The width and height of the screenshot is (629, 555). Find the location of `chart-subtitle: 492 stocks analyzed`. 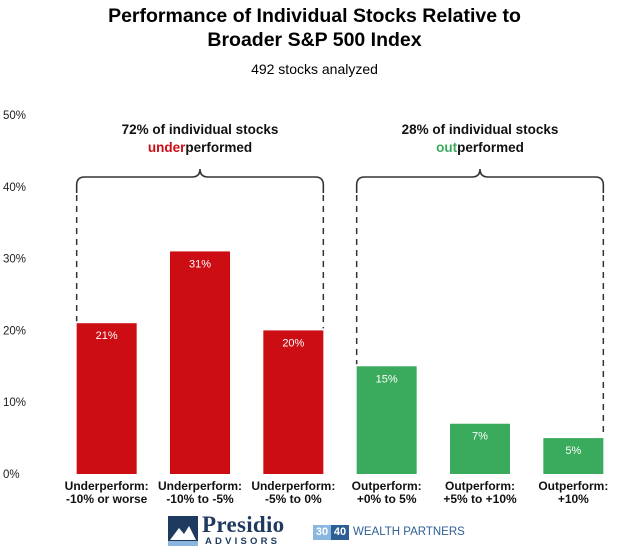

chart-subtitle: 492 stocks analyzed is located at coordinates (314, 69).